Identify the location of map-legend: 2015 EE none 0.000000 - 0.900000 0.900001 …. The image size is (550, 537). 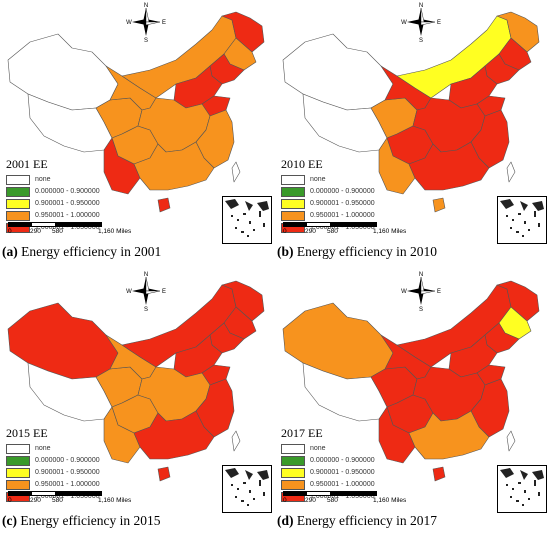
(81, 464).